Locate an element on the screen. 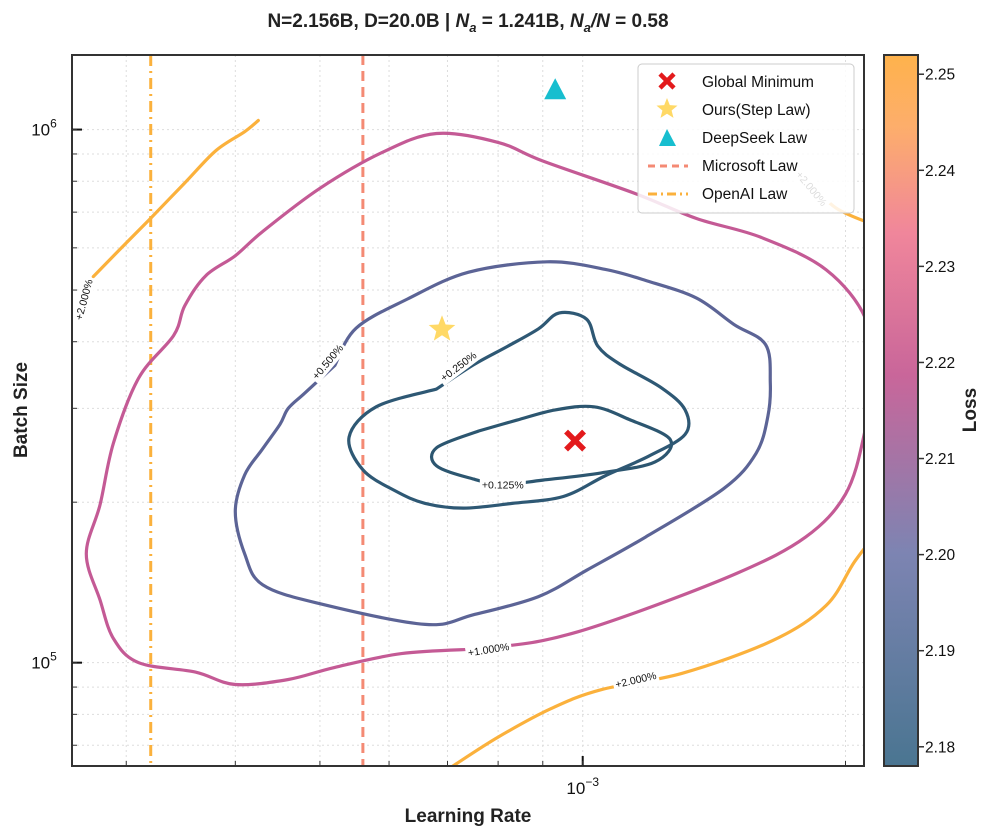 The height and width of the screenshot is (834, 997). x-axis-label: Learning Rate is located at coordinates (468, 816).